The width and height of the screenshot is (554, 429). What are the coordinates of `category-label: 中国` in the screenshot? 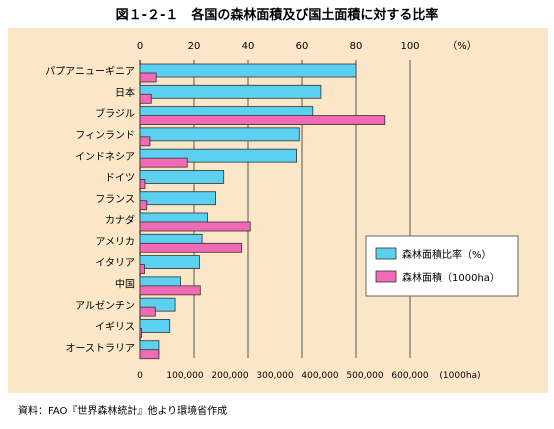 It's located at (125, 284).